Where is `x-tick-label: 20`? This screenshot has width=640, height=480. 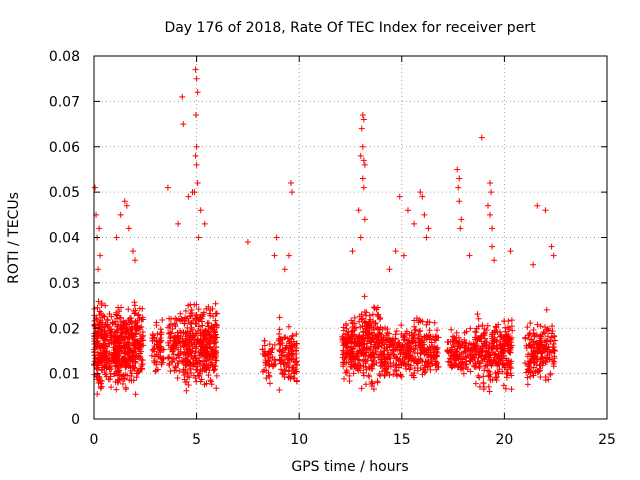 x-tick-label: 20 is located at coordinates (504, 440).